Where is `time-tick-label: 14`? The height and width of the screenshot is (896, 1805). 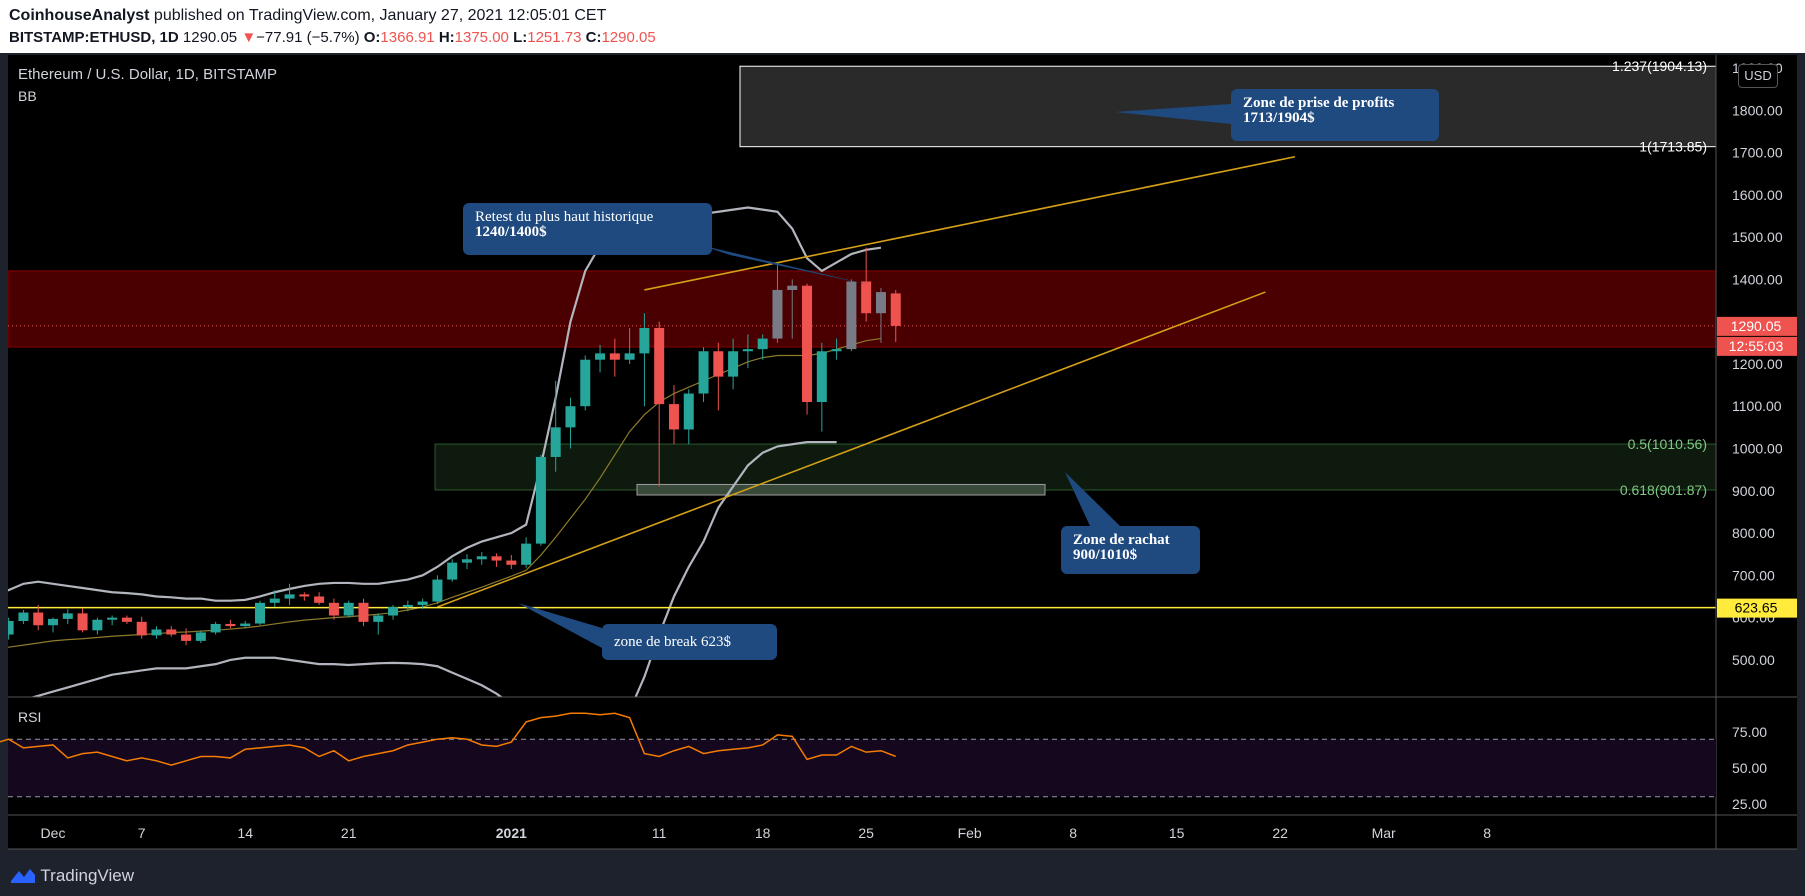
time-tick-label: 14 is located at coordinates (245, 833).